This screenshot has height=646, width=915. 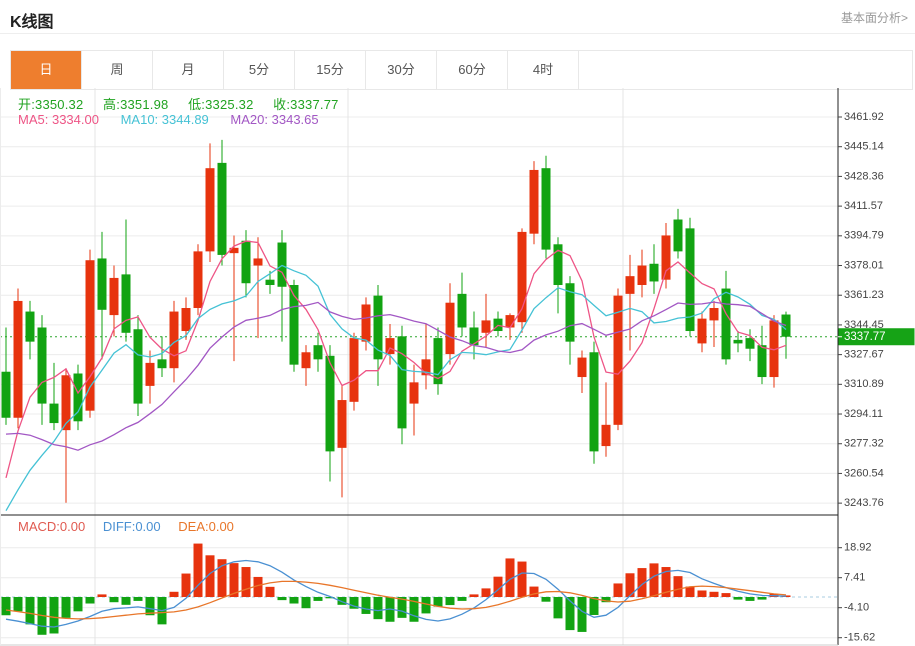 What do you see at coordinates (543, 70) in the screenshot?
I see `tab-4hour: 4时` at bounding box center [543, 70].